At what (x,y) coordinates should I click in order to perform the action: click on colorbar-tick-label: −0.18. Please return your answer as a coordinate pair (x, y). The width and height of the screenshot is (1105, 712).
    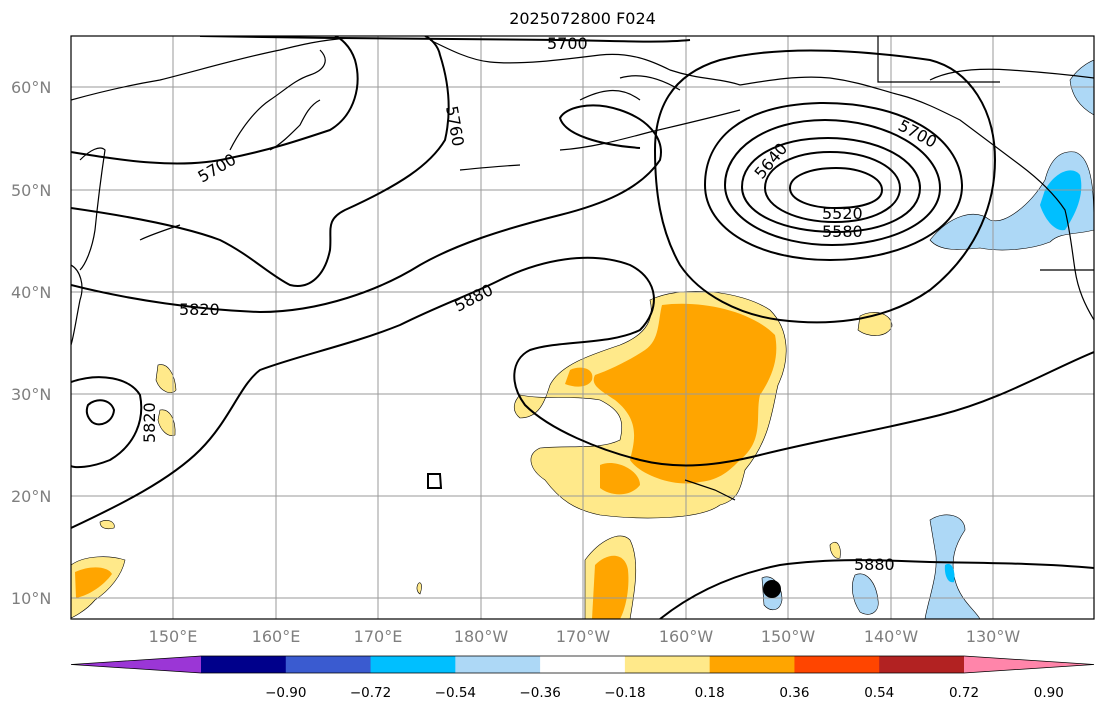
    Looking at the image, I should click on (624, 693).